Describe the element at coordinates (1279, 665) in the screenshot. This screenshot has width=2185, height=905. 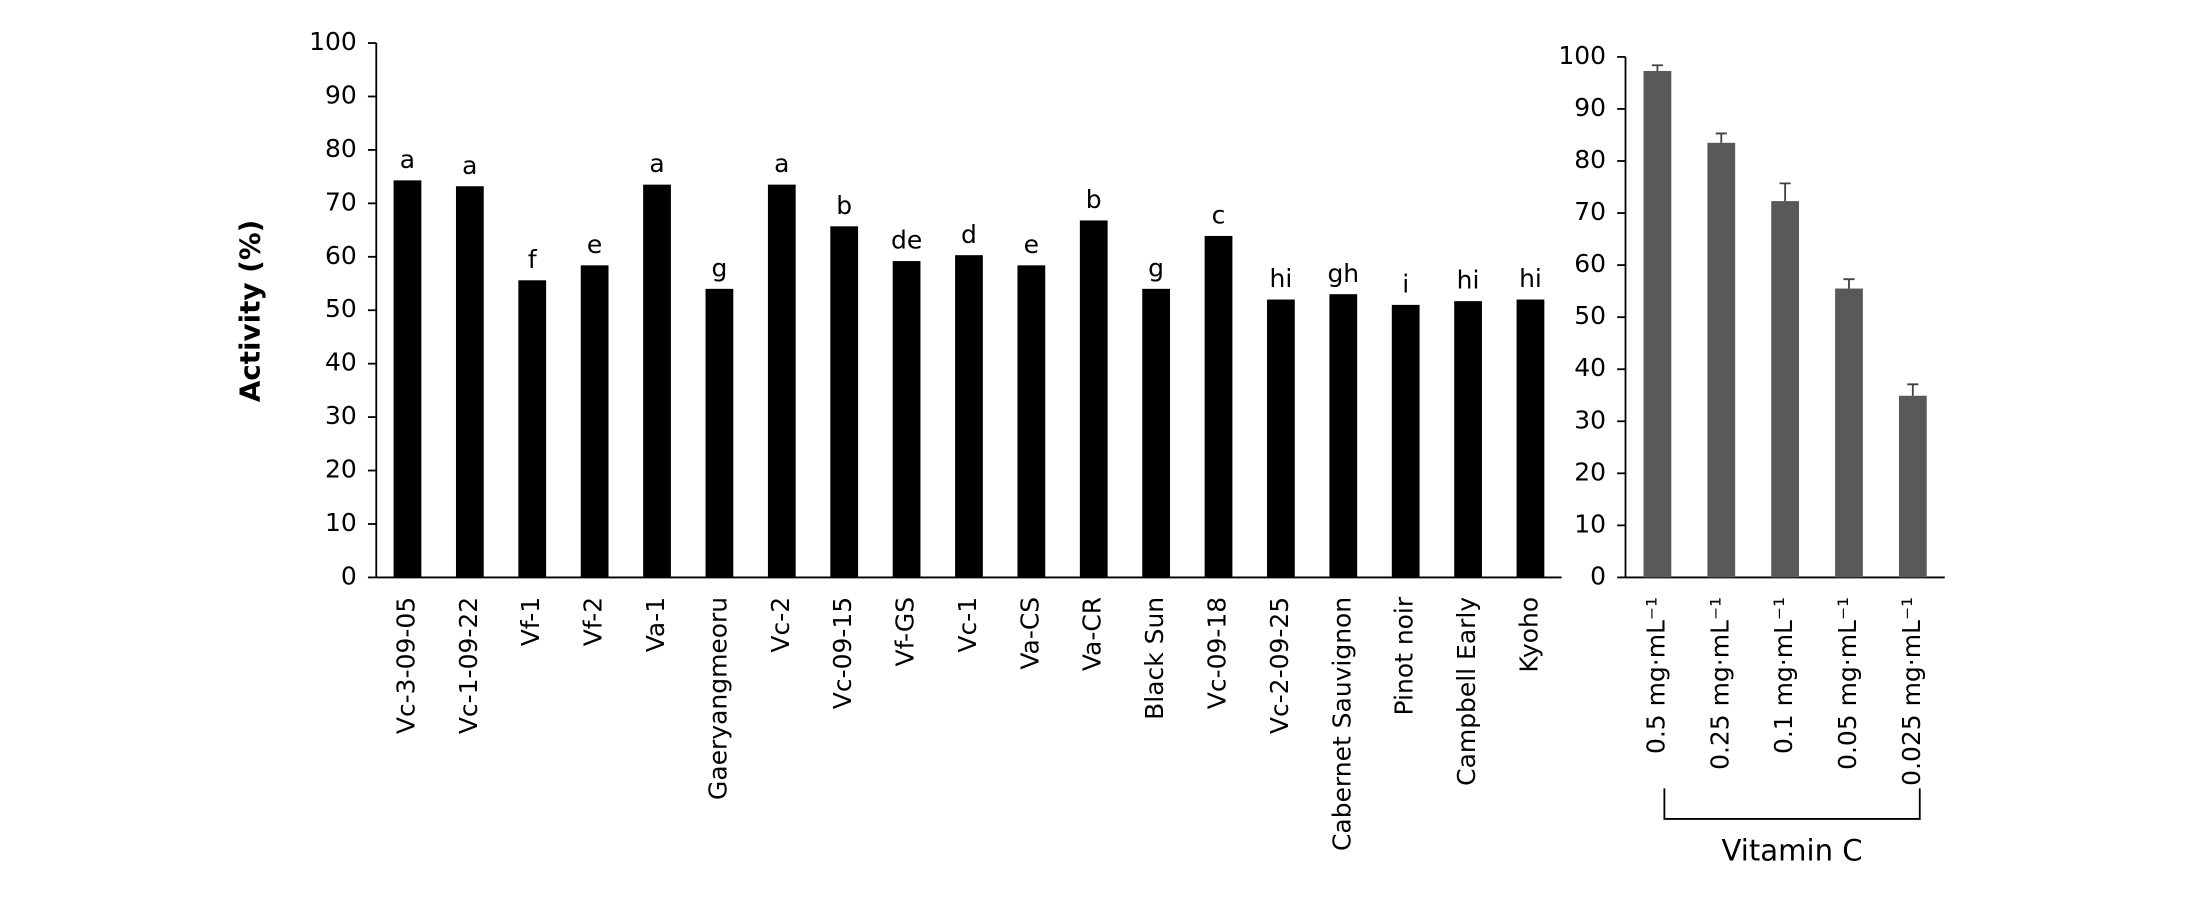
I see `x-tick-label: Vc-2-09-25` at that location.